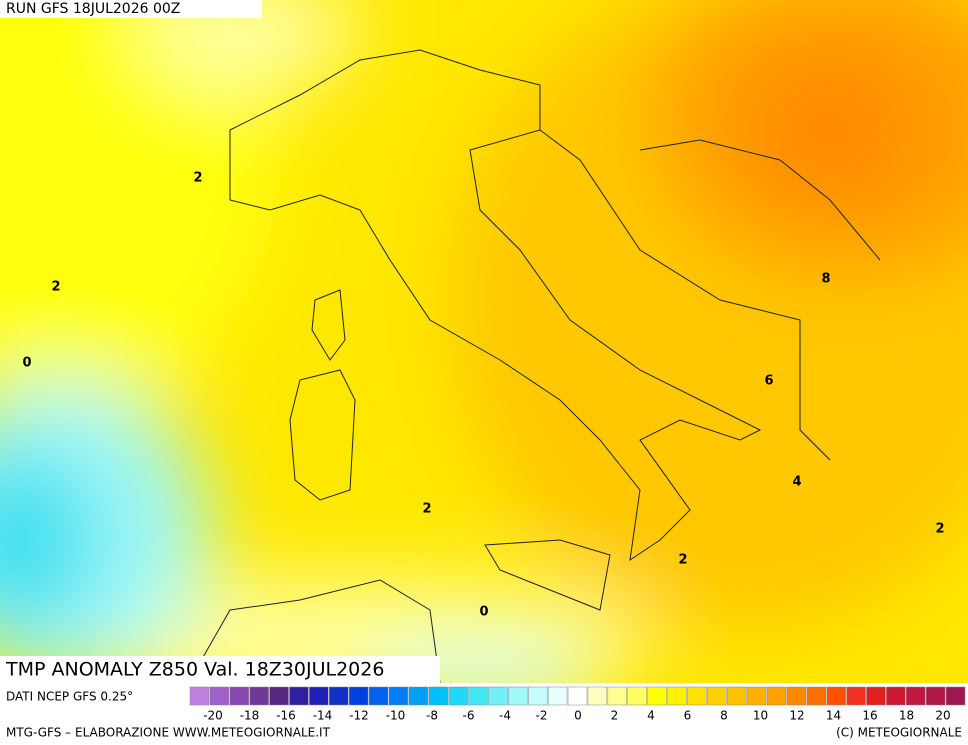 This screenshot has width=968, height=745. I want to click on colorbar-tick-label: 4, so click(651, 716).